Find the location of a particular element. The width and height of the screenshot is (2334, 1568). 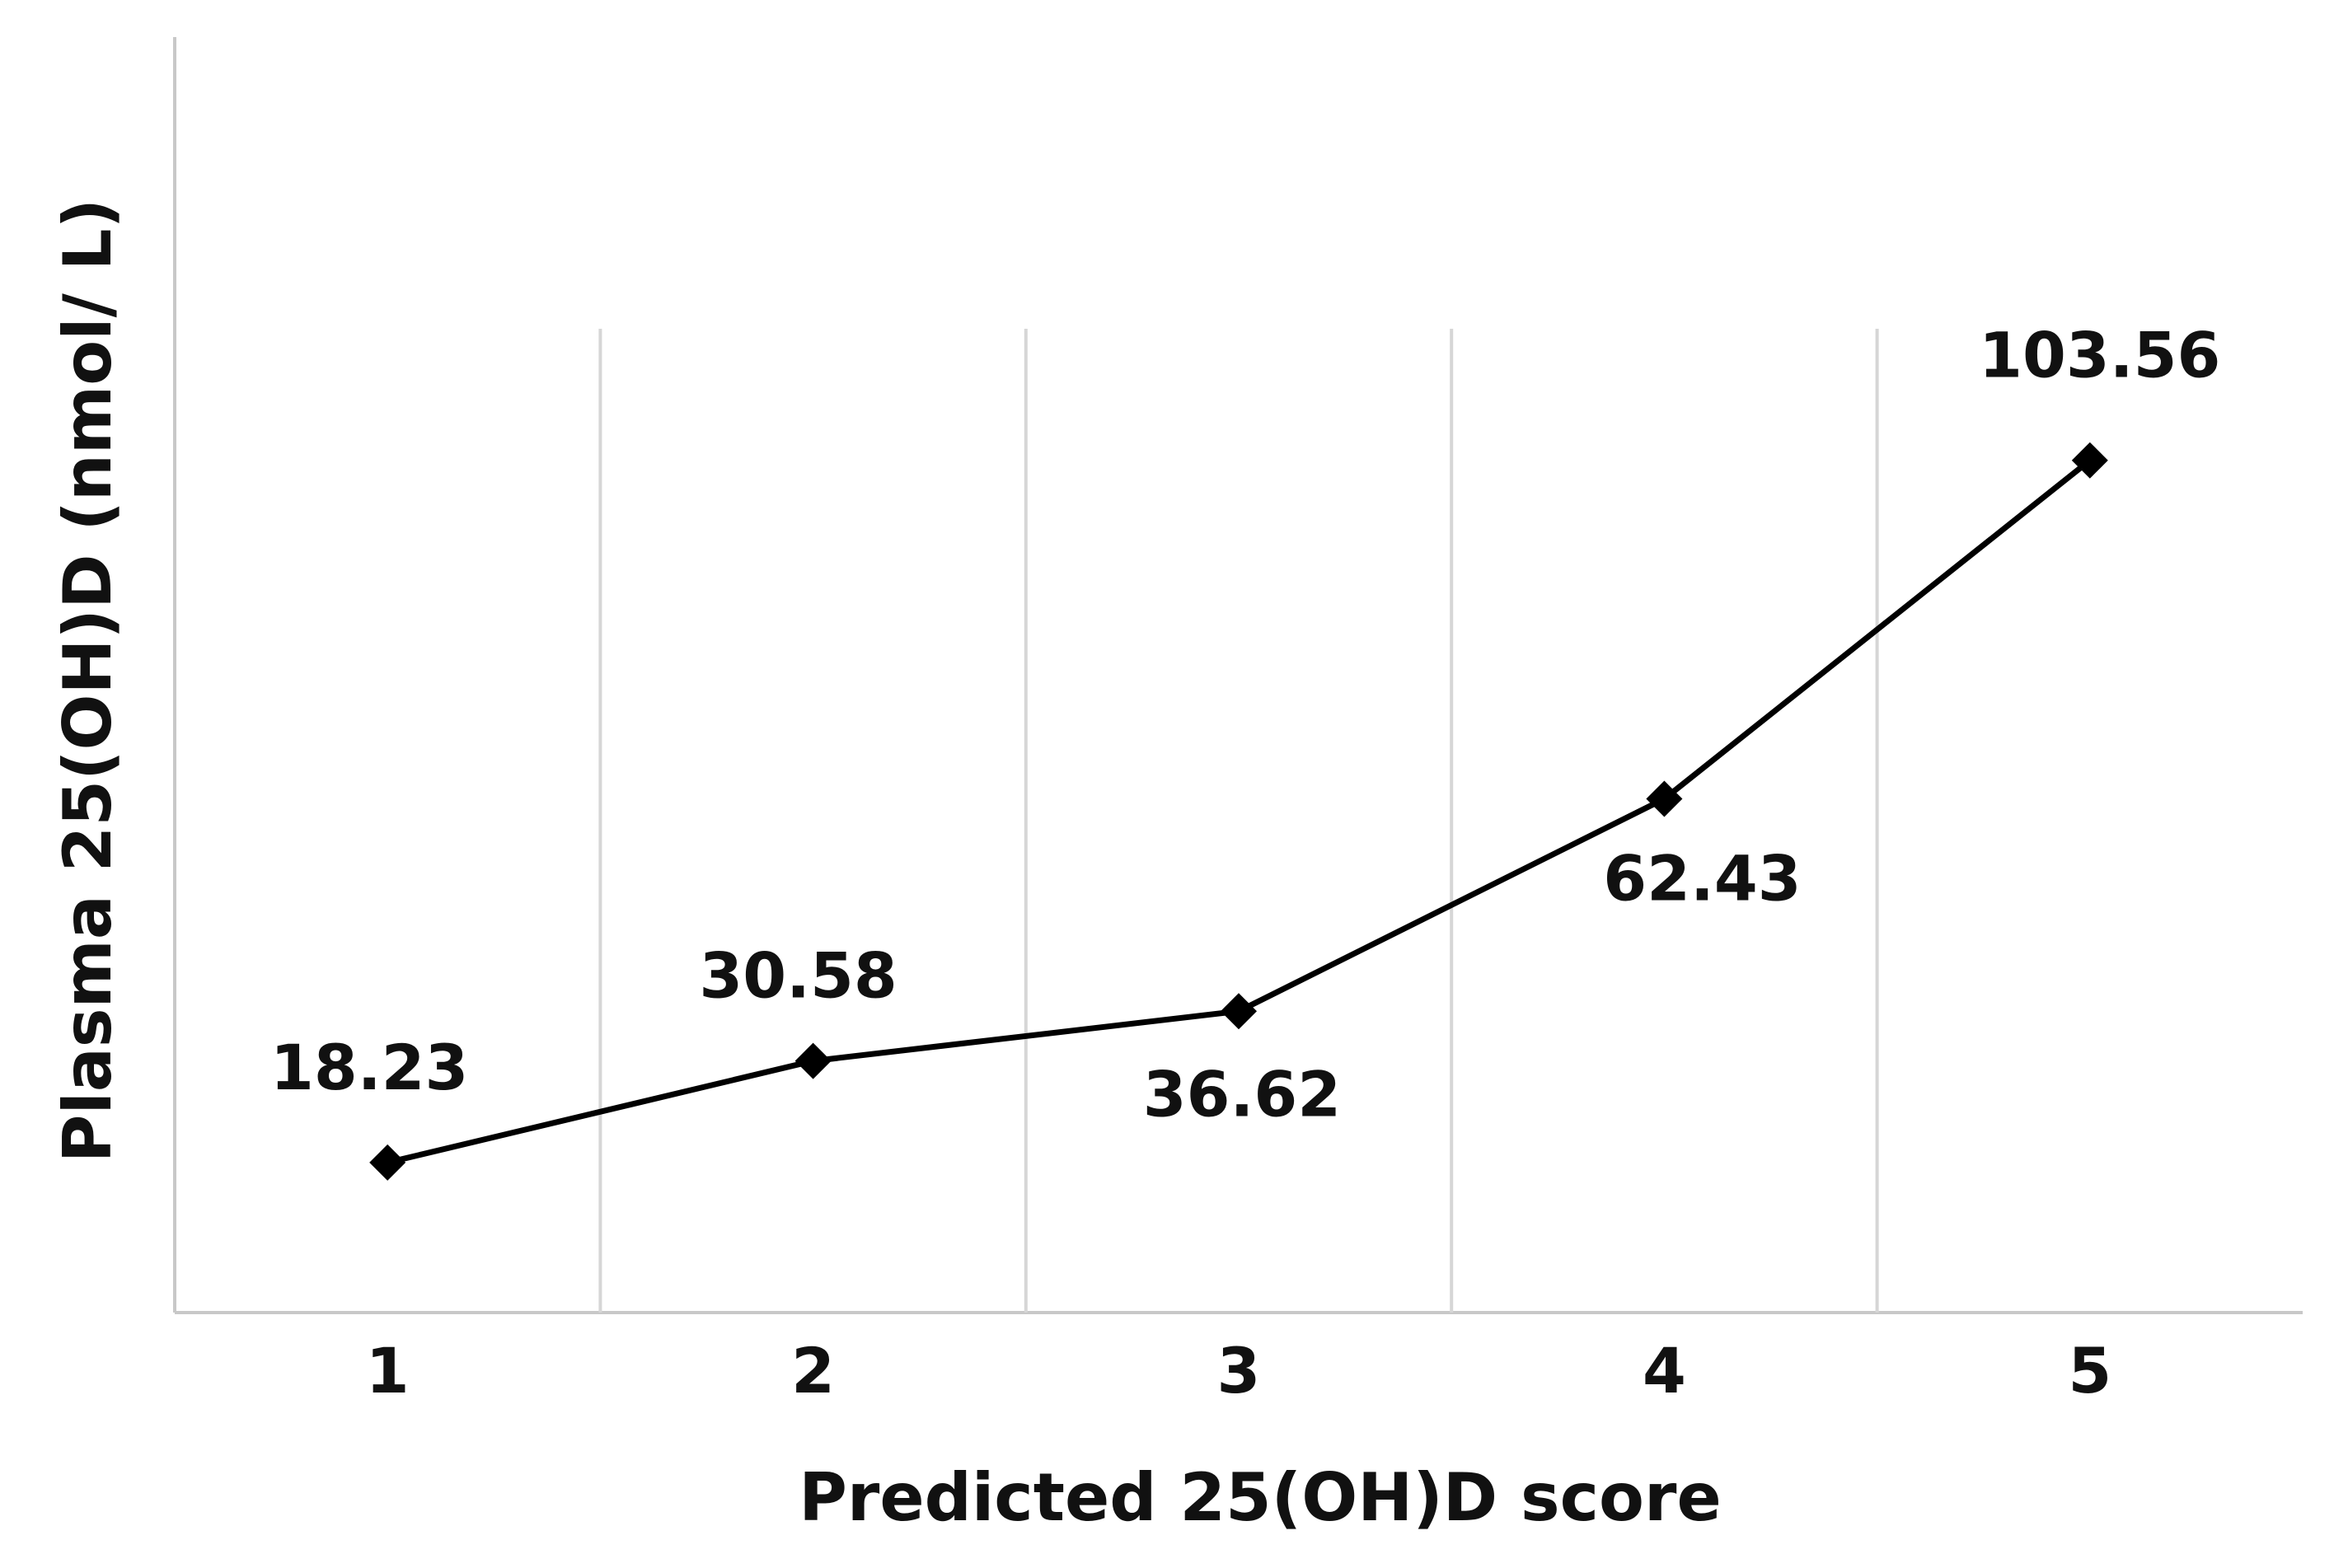

data-label: 103.56 is located at coordinates (2099, 356).